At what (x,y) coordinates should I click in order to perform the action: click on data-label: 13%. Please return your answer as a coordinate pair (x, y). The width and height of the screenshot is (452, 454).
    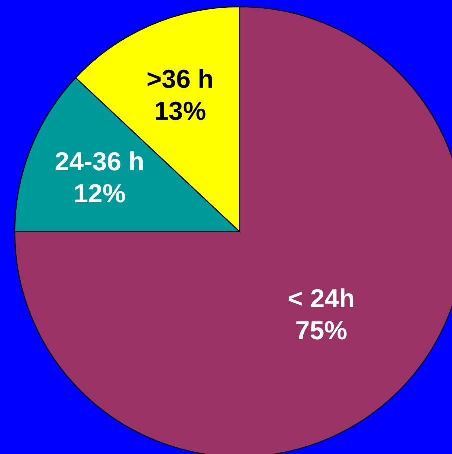
    Looking at the image, I should click on (180, 111).